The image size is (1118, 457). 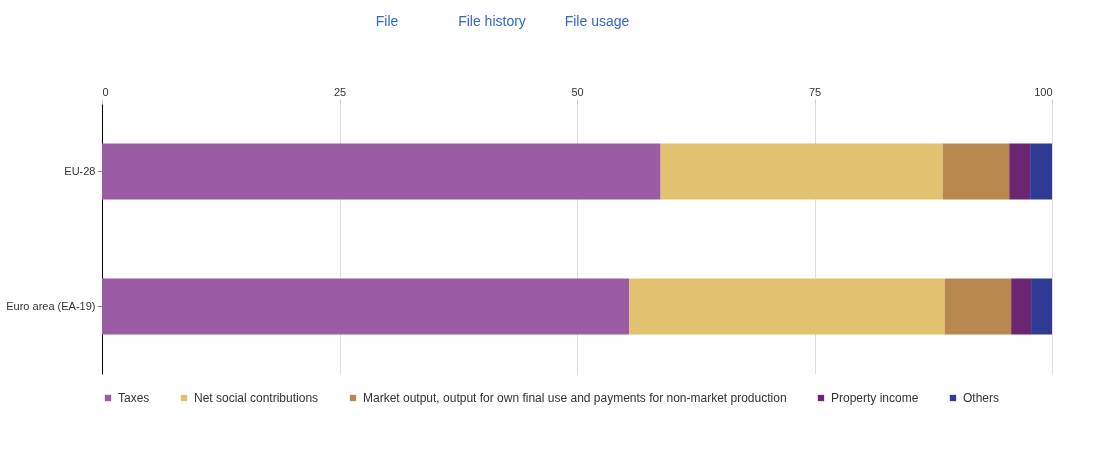 I want to click on text: File usage, so click(x=597, y=21).